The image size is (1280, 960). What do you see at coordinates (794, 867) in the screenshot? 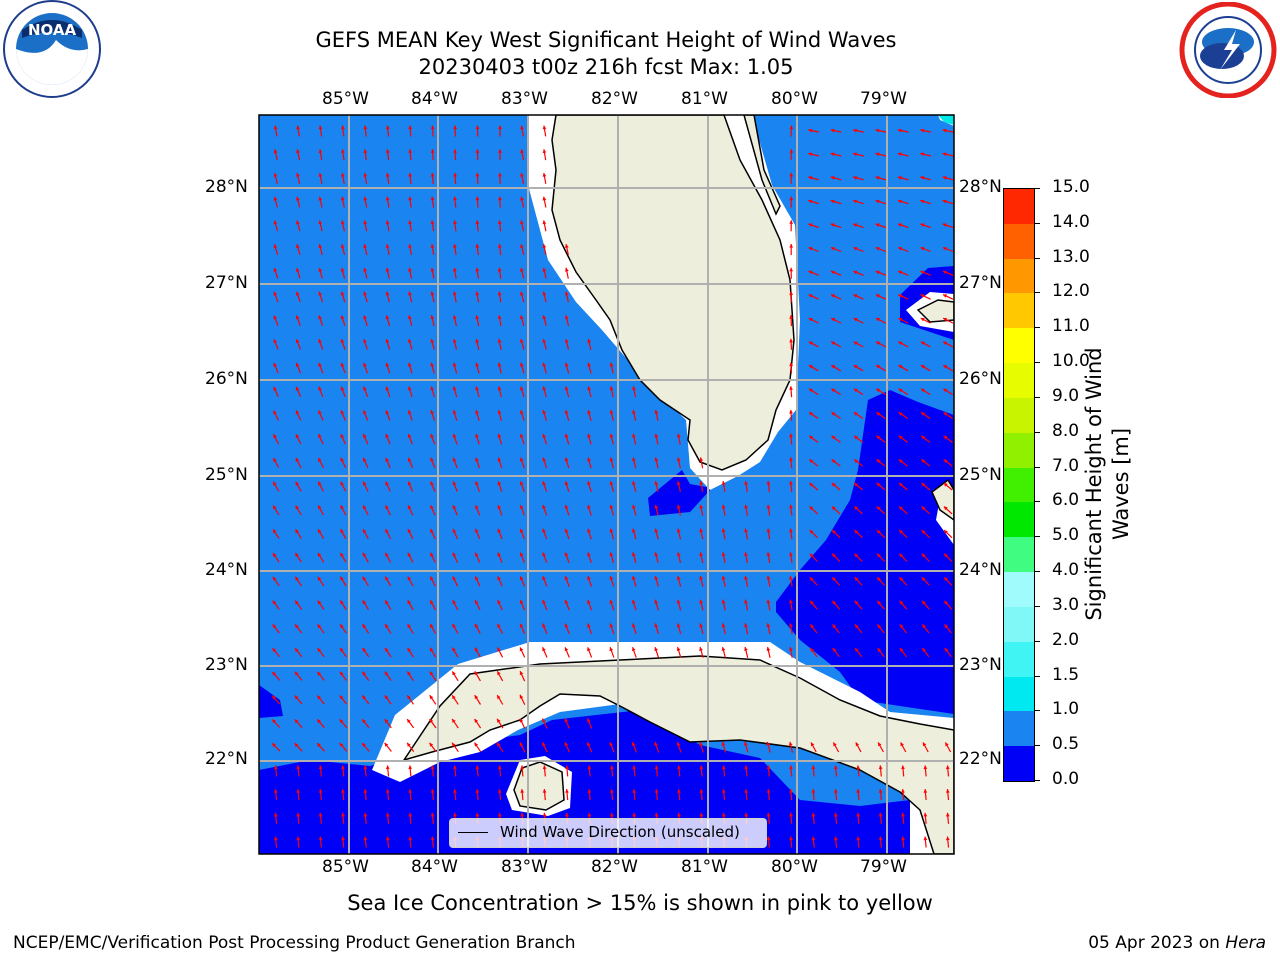
I see `lon-label-bottom-80w: 80°W` at bounding box center [794, 867].